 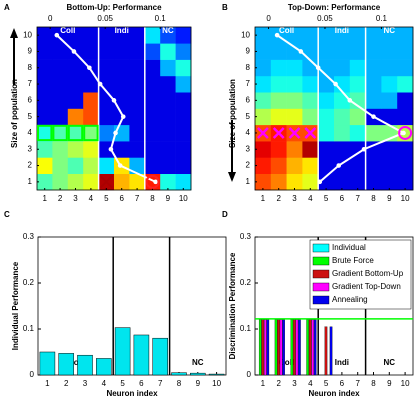 What do you see at coordinates (382, 18) in the screenshot?
I see `top-tick-label: 0.1` at bounding box center [382, 18].